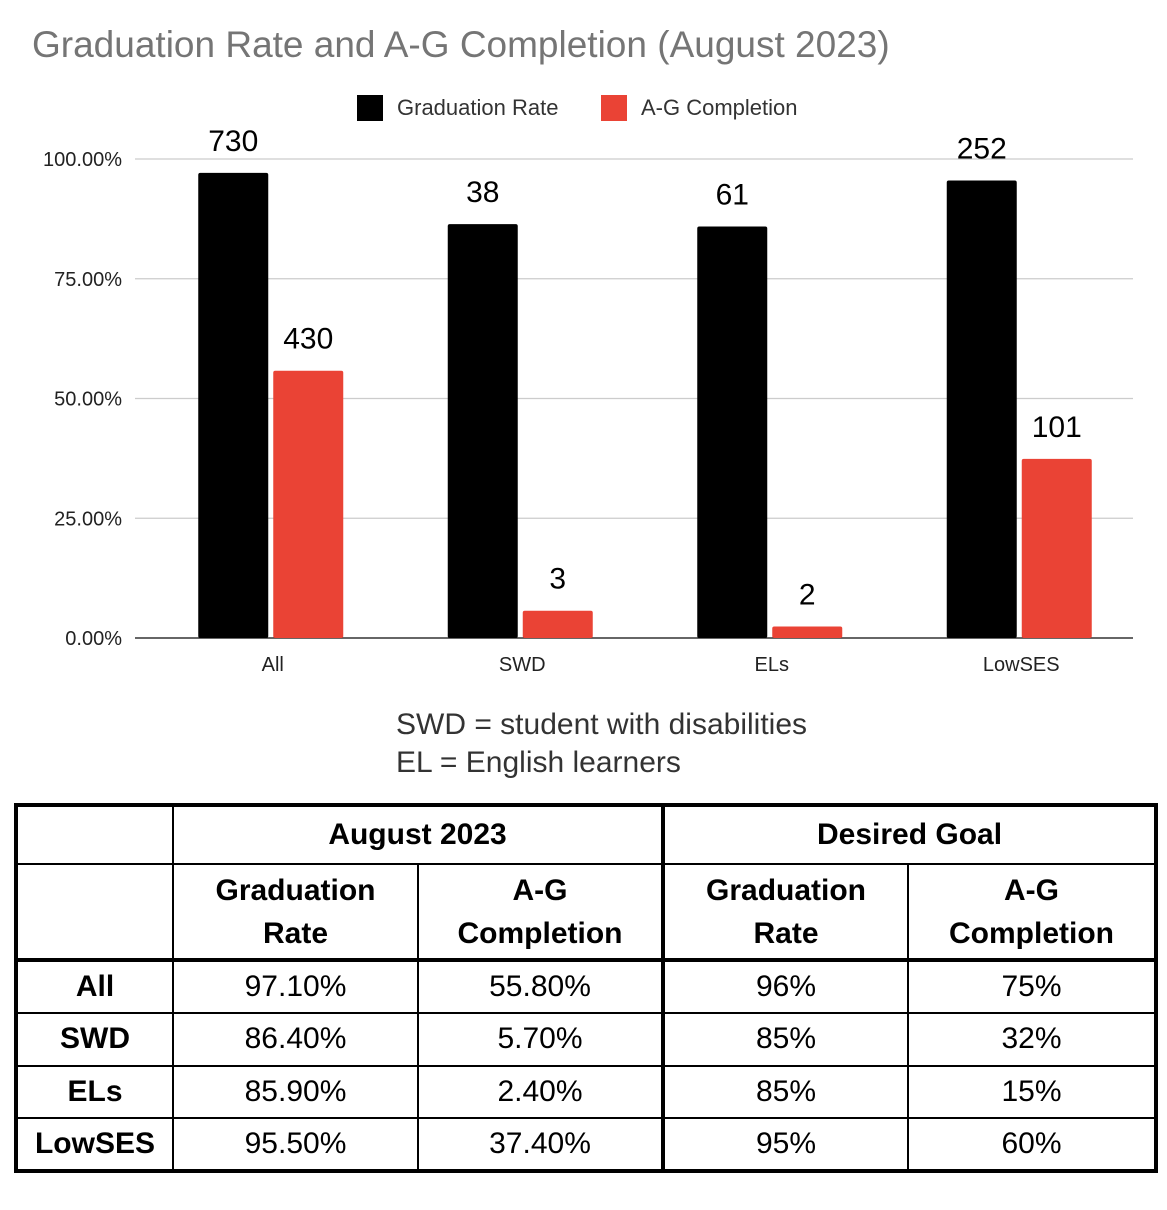  Describe the element at coordinates (1032, 912) in the screenshot. I see `sub-header-ag-completion-goal: A-G Completion` at that location.